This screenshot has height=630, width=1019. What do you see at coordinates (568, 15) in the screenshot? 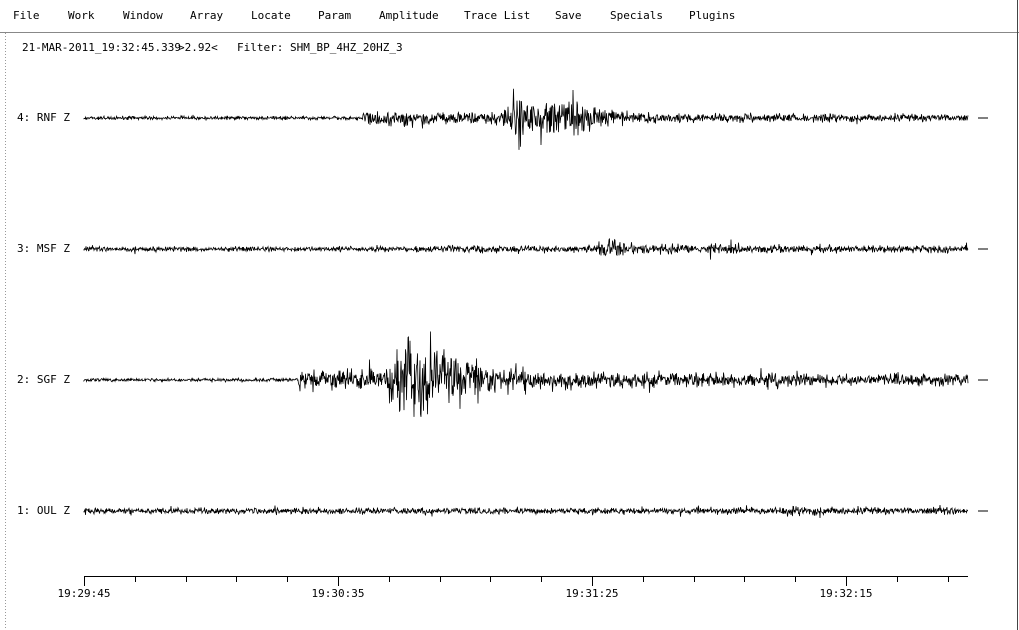
I see `menu-item: Save` at bounding box center [568, 15].